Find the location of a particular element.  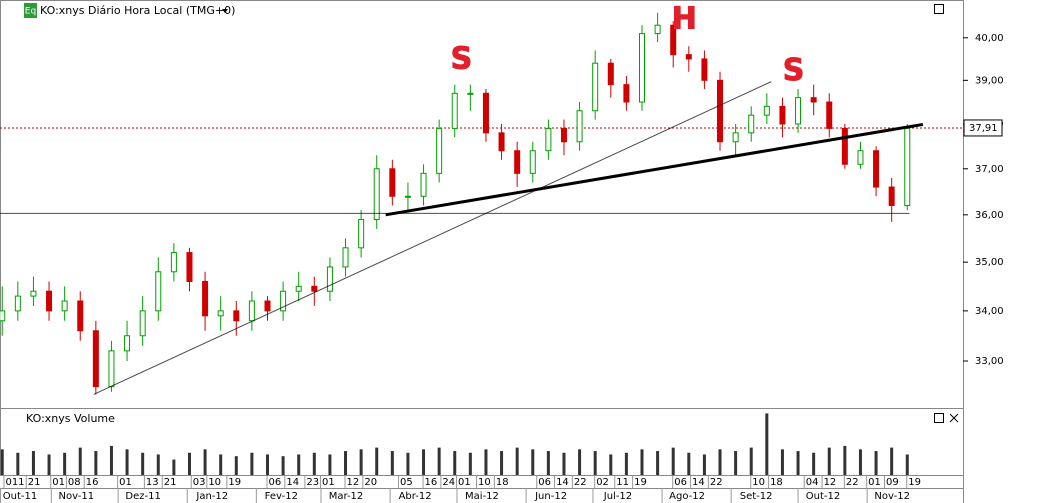

title-dropdown is located at coordinates (225, 11).